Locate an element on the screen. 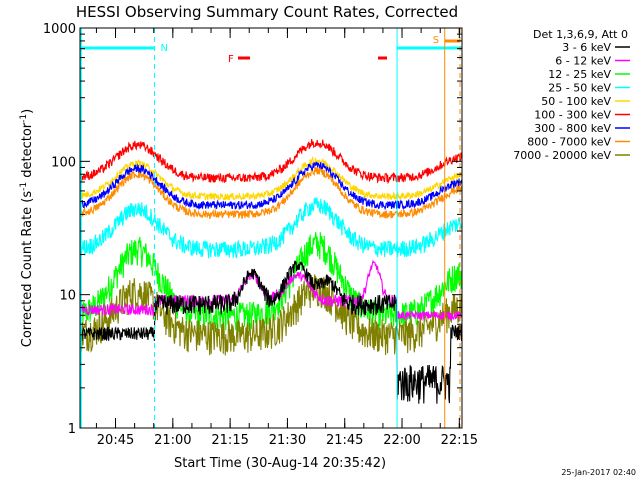  x-tick-label: 21:30 is located at coordinates (287, 440).